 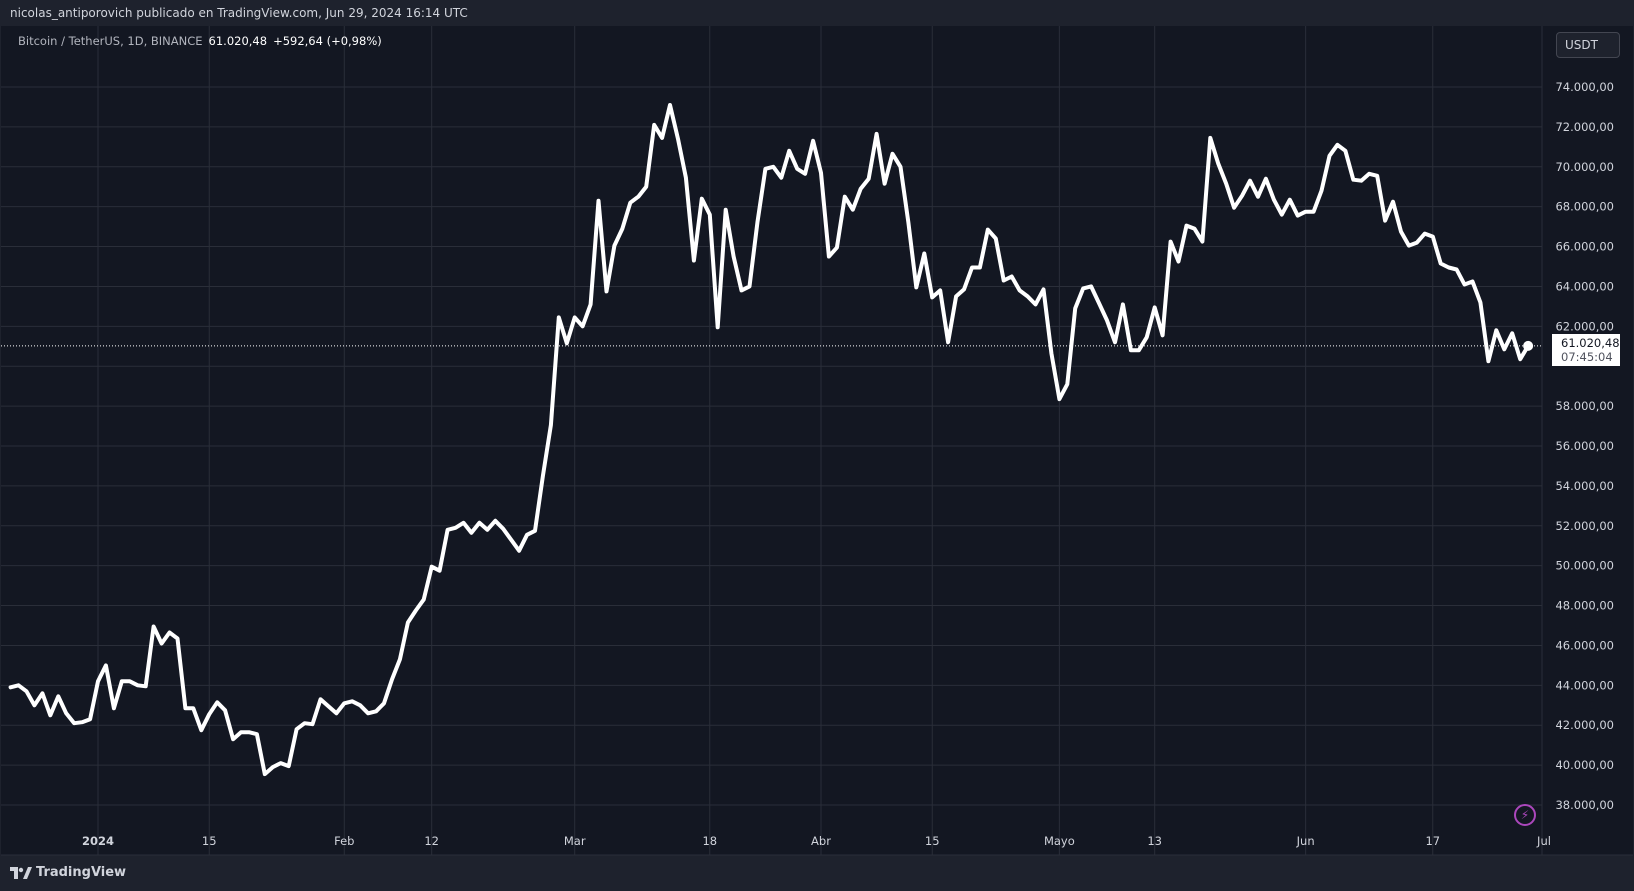 I want to click on x-tick-label: Jun, so click(x=1305, y=841).